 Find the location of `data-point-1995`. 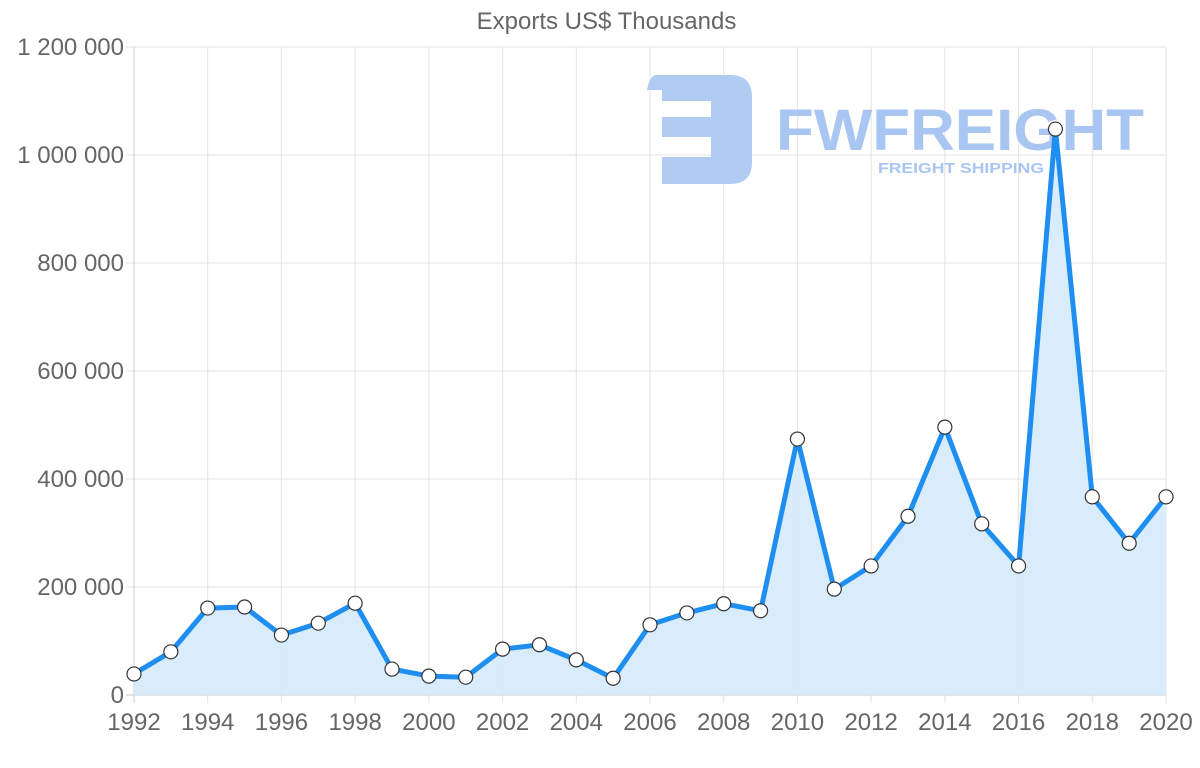

data-point-1995 is located at coordinates (244, 607).